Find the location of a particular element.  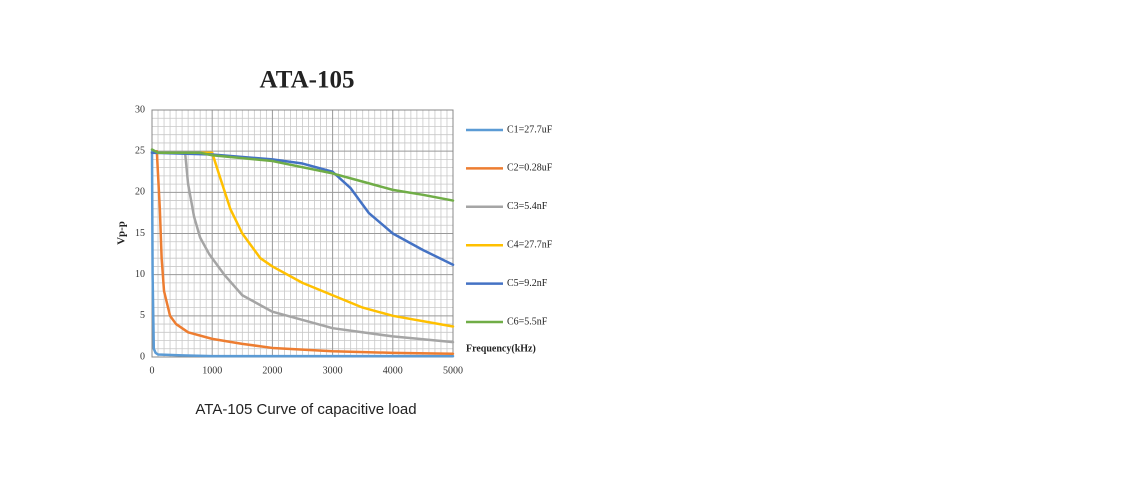

x-axis-label: Frequency(kHz) is located at coordinates (501, 348).